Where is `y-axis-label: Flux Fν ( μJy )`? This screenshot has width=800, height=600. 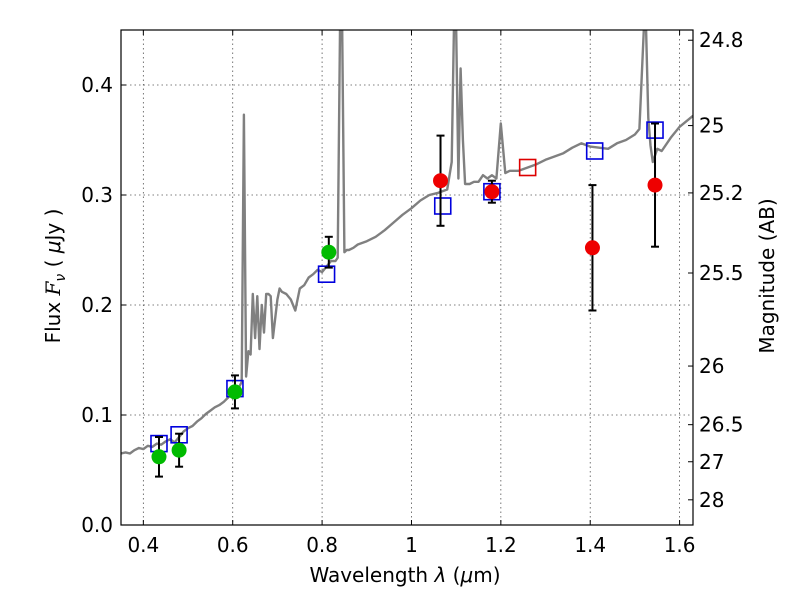
y-axis-label: Flux Fν ( μJy ) is located at coordinates (55, 276).